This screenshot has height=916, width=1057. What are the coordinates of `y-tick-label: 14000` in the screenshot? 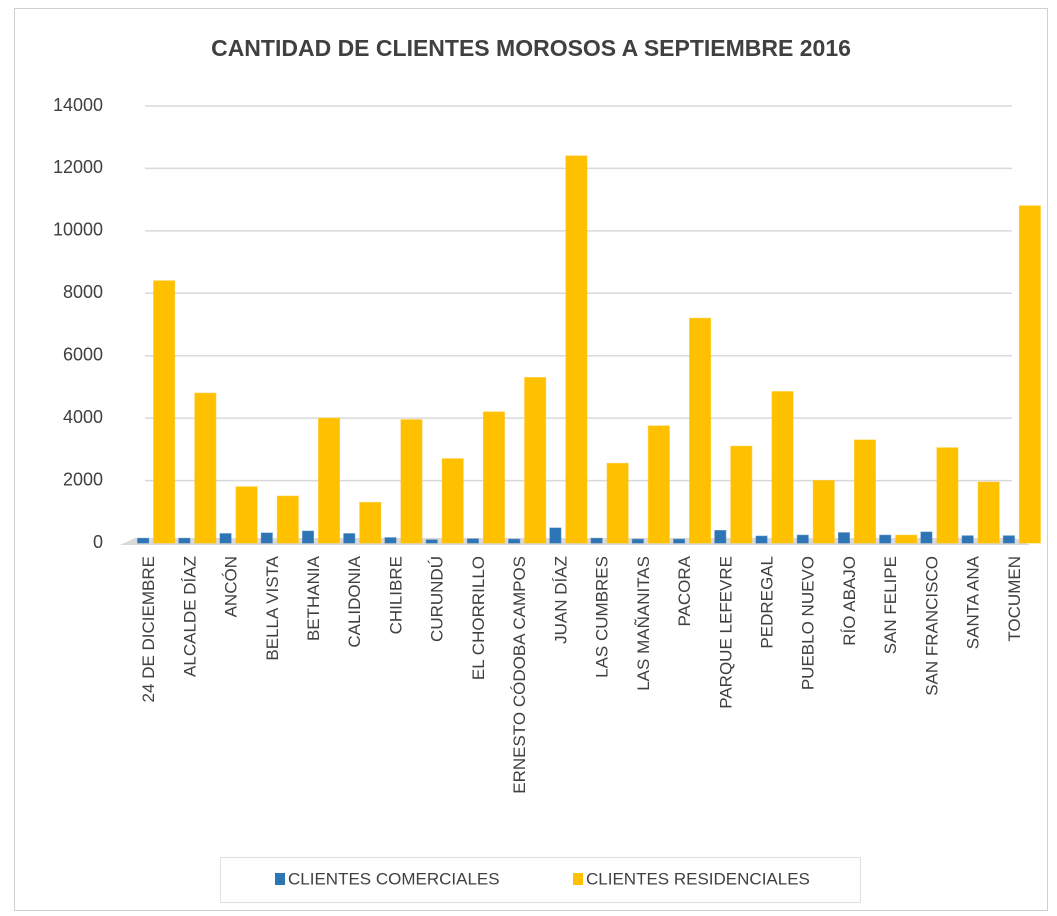 It's located at (78, 105).